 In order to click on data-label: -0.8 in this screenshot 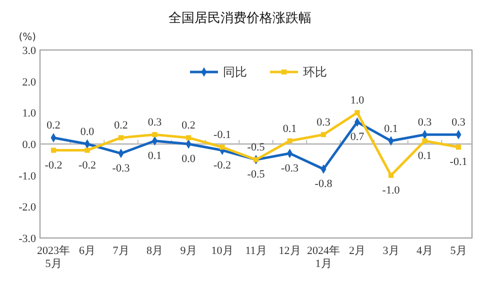, I will do `click(323, 184)`.